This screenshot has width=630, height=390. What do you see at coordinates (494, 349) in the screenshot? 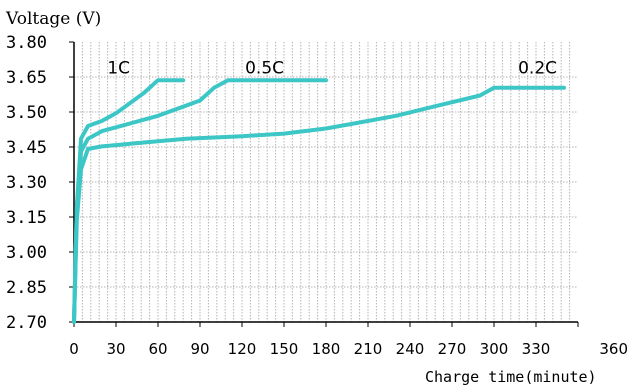
I see `x-tick-label: 300` at bounding box center [494, 349].